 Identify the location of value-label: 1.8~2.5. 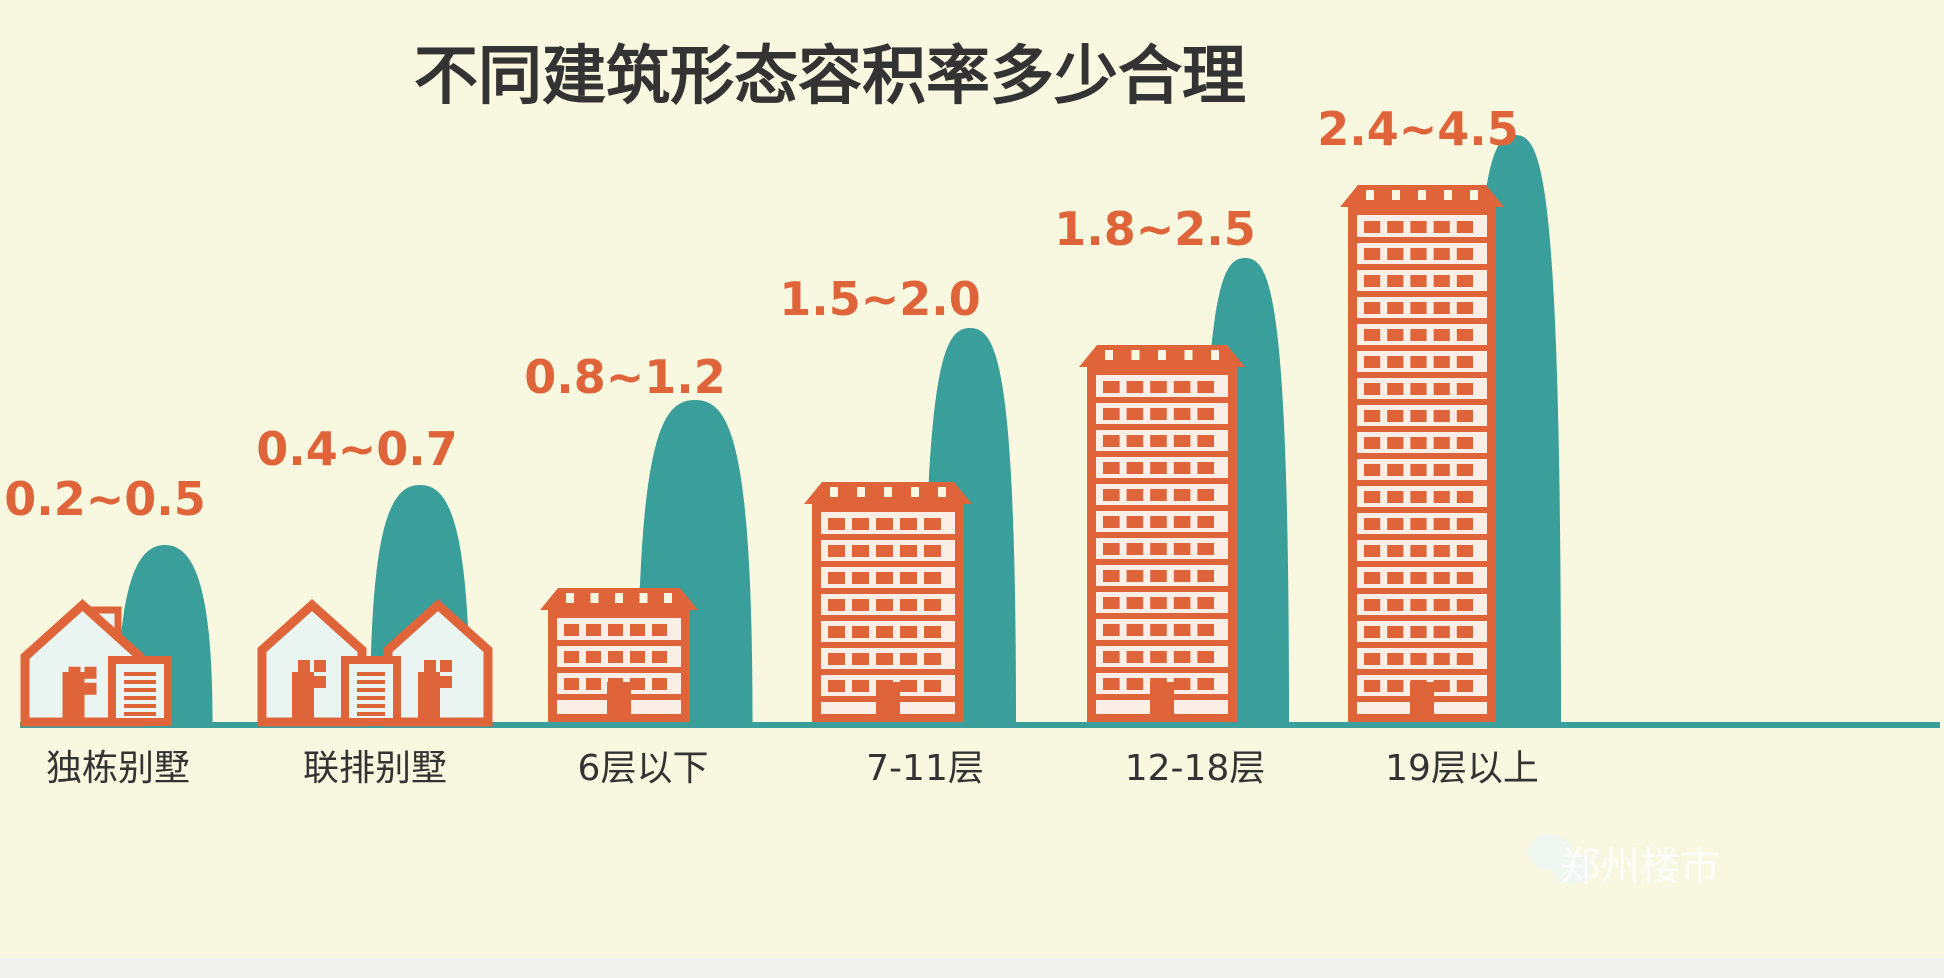
(1155, 229).